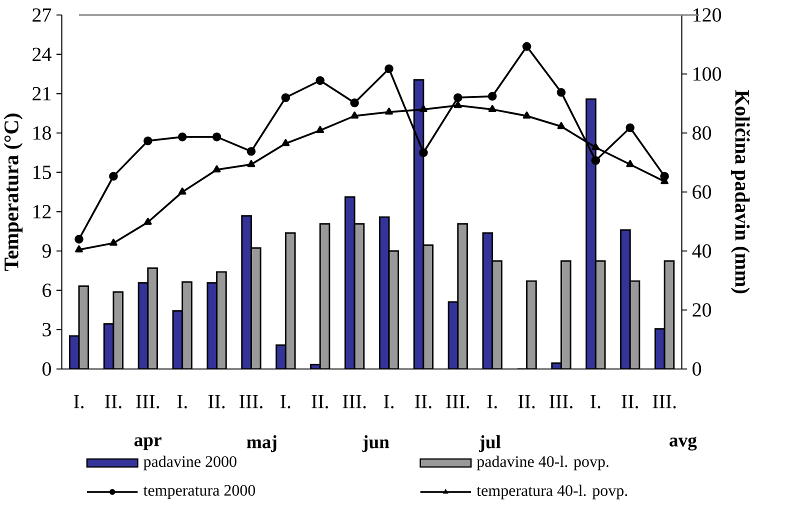 The width and height of the screenshot is (795, 505). Describe the element at coordinates (490, 443) in the screenshot. I see `text: jul` at that location.